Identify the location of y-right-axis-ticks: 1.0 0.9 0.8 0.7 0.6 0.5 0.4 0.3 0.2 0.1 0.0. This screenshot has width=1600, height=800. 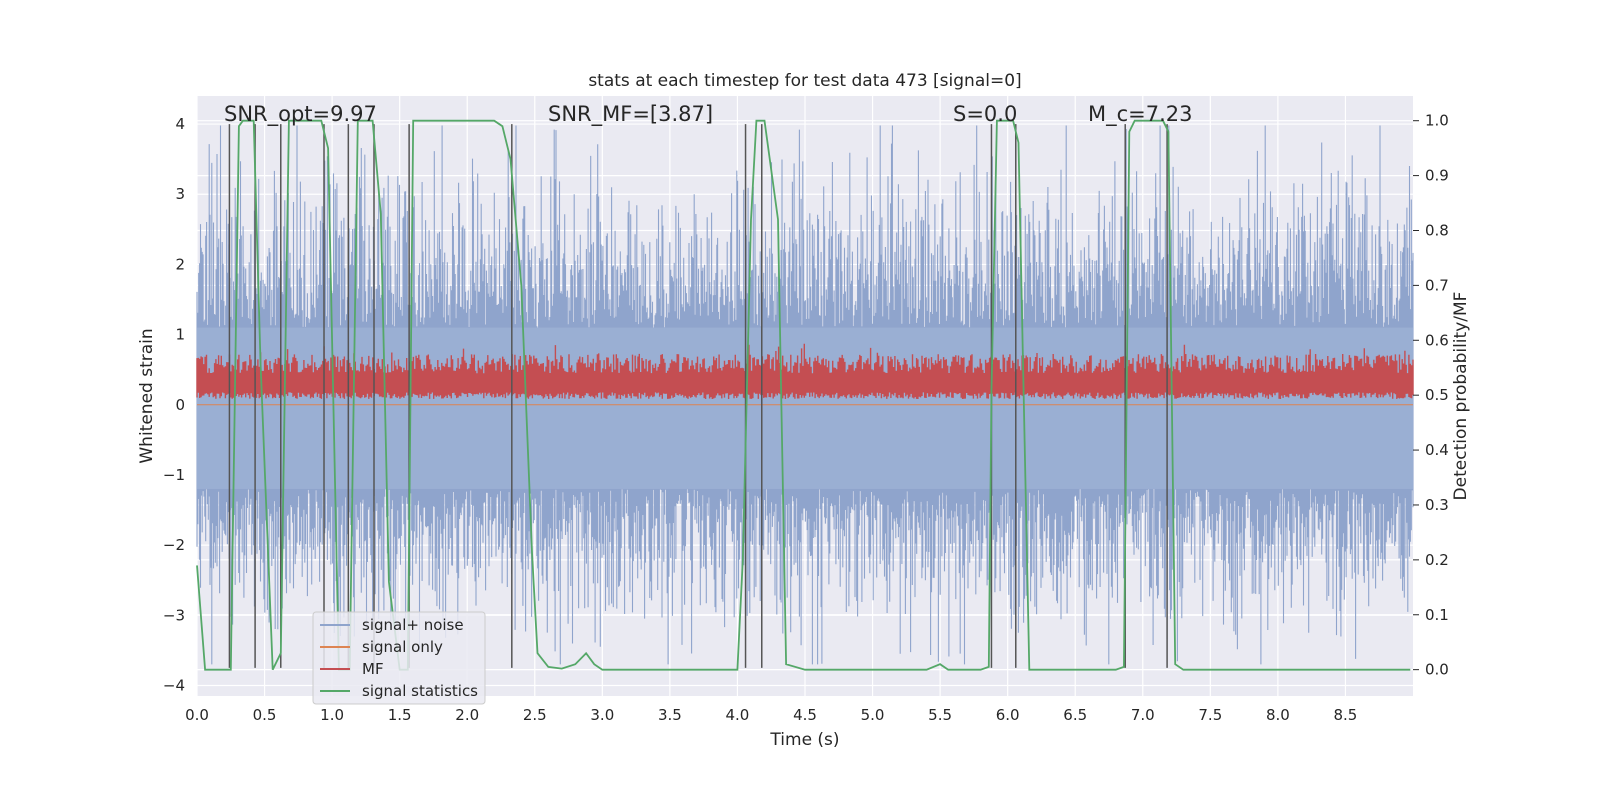
(1431, 395).